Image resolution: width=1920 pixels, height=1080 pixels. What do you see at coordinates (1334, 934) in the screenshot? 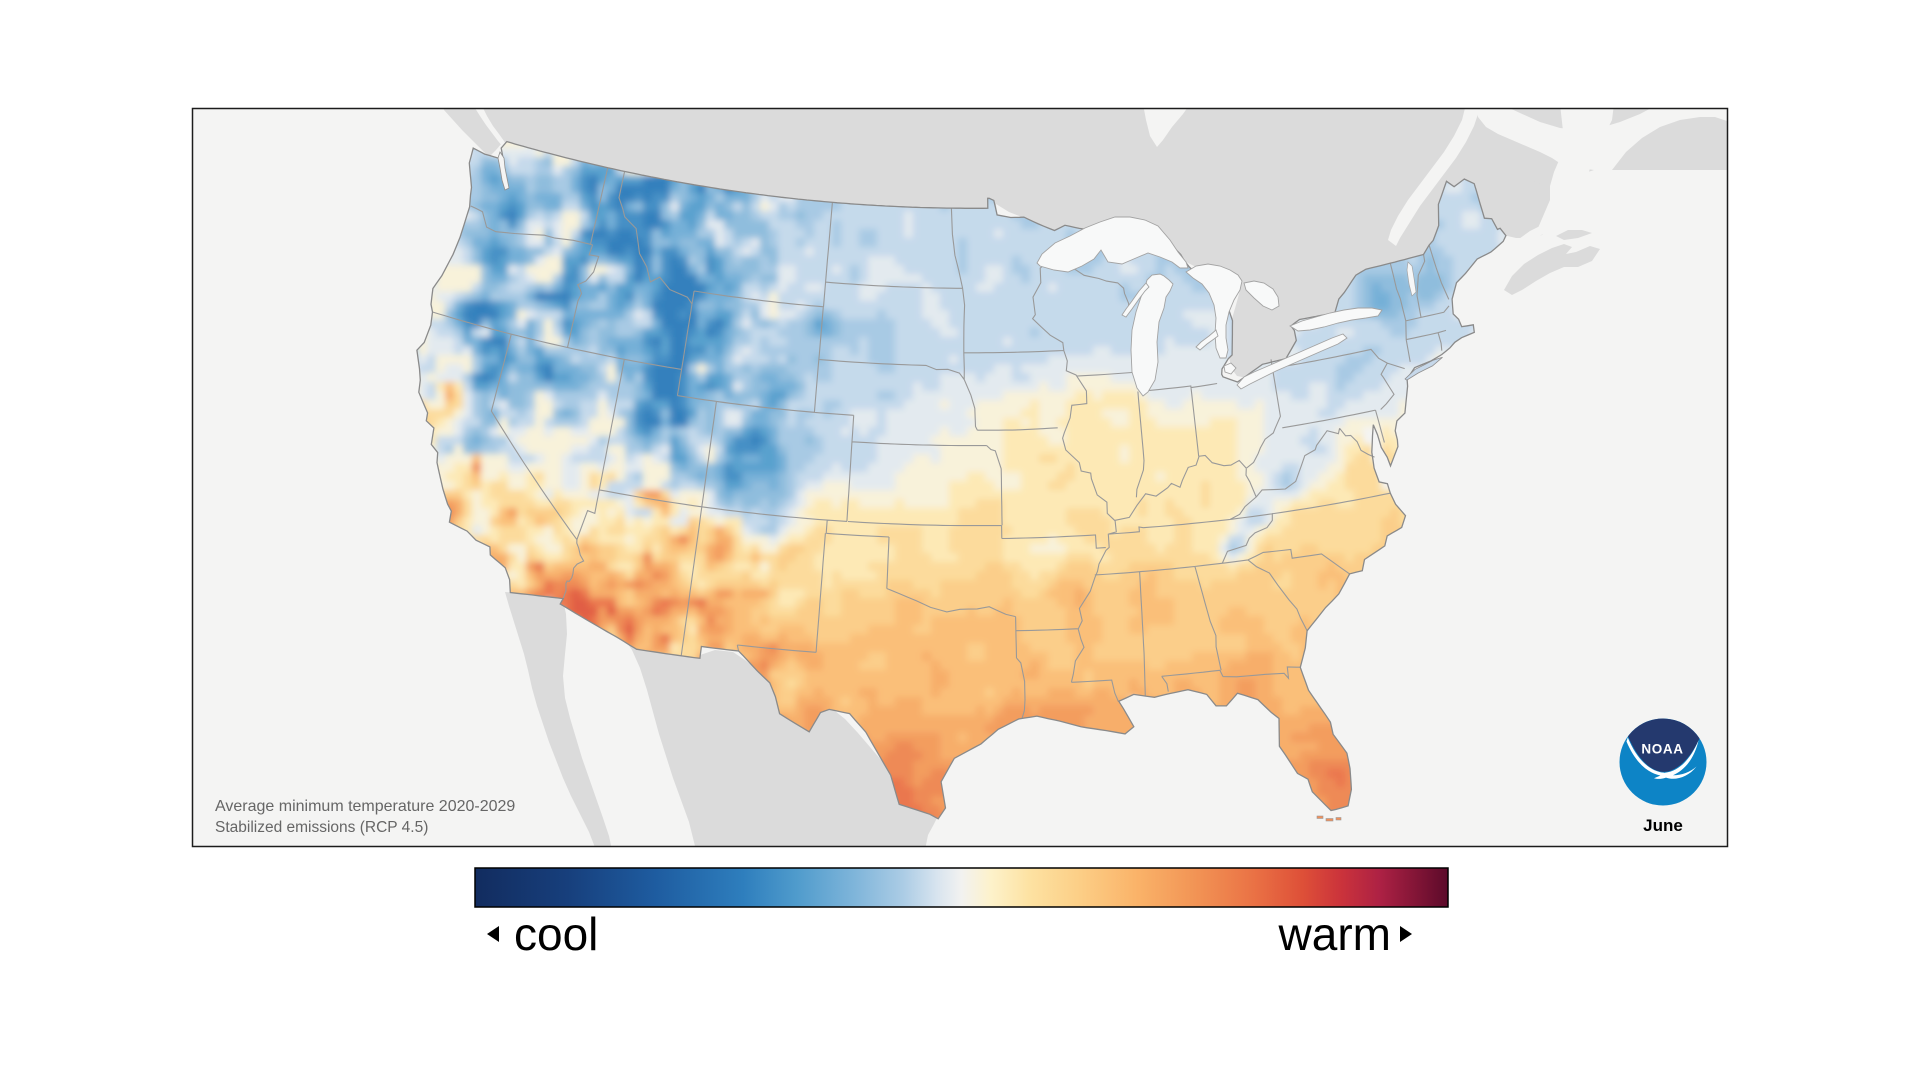
I see `svg-text: warm` at bounding box center [1334, 934].